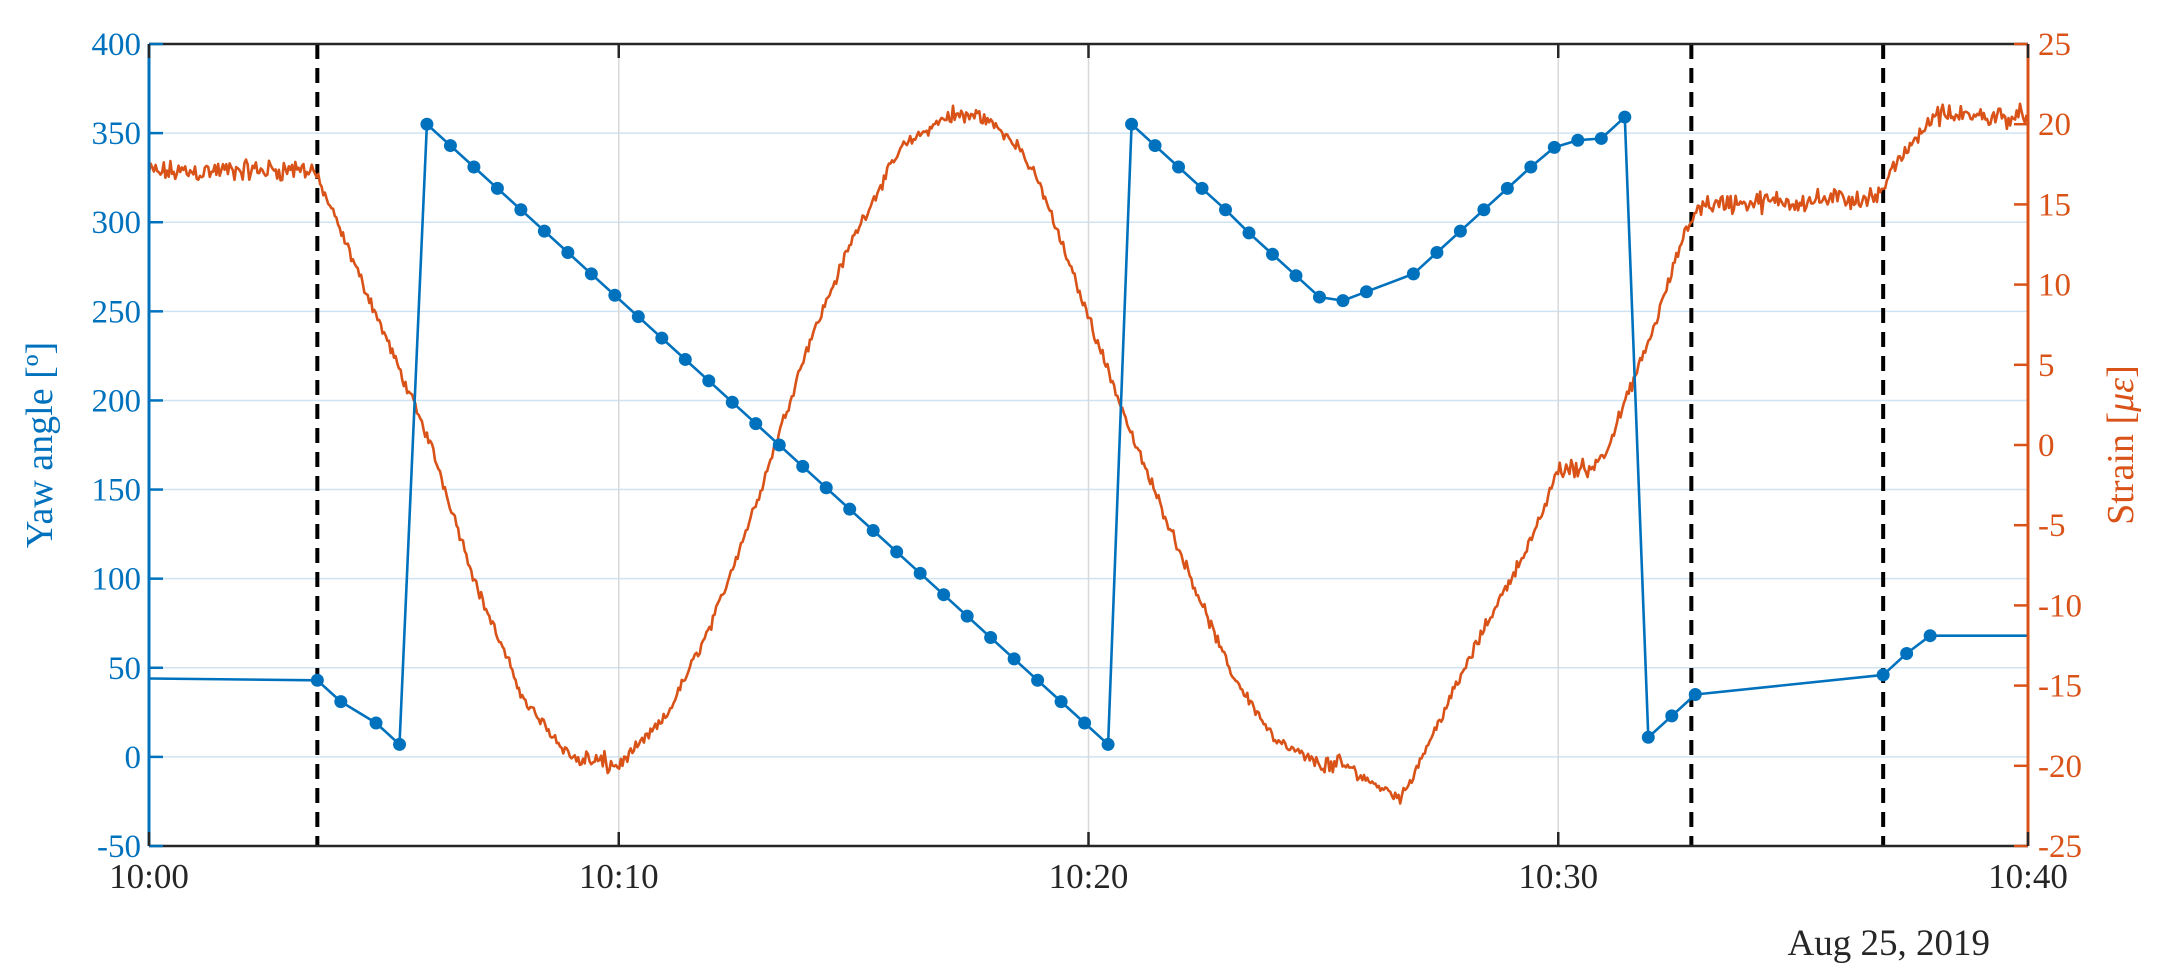  What do you see at coordinates (619, 876) in the screenshot?
I see `x-tick-label: 10:10` at bounding box center [619, 876].